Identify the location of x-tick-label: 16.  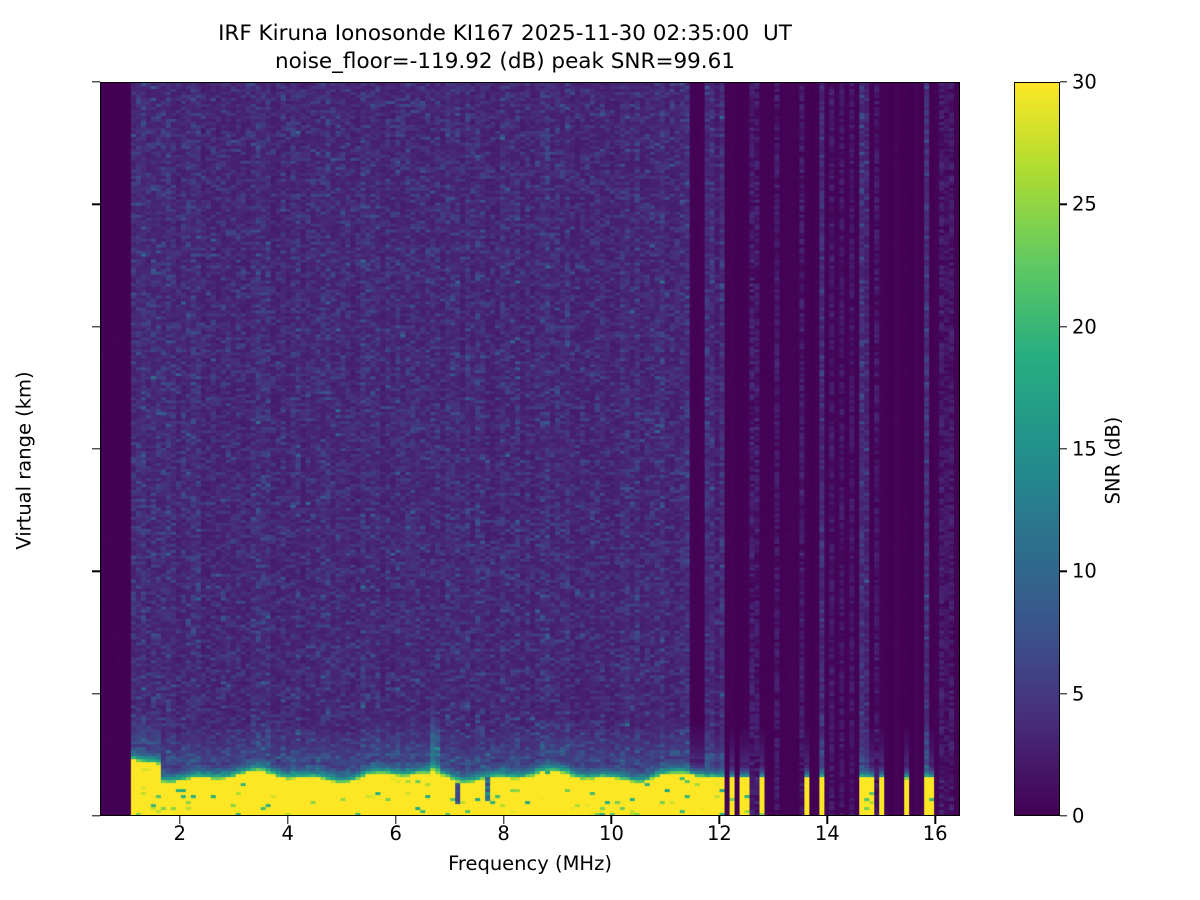
(935, 833).